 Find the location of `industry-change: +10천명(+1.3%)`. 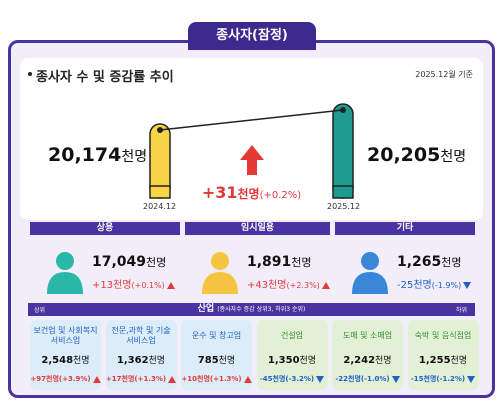

industry-change: +10천명(+1.3%) is located at coordinates (216, 379).